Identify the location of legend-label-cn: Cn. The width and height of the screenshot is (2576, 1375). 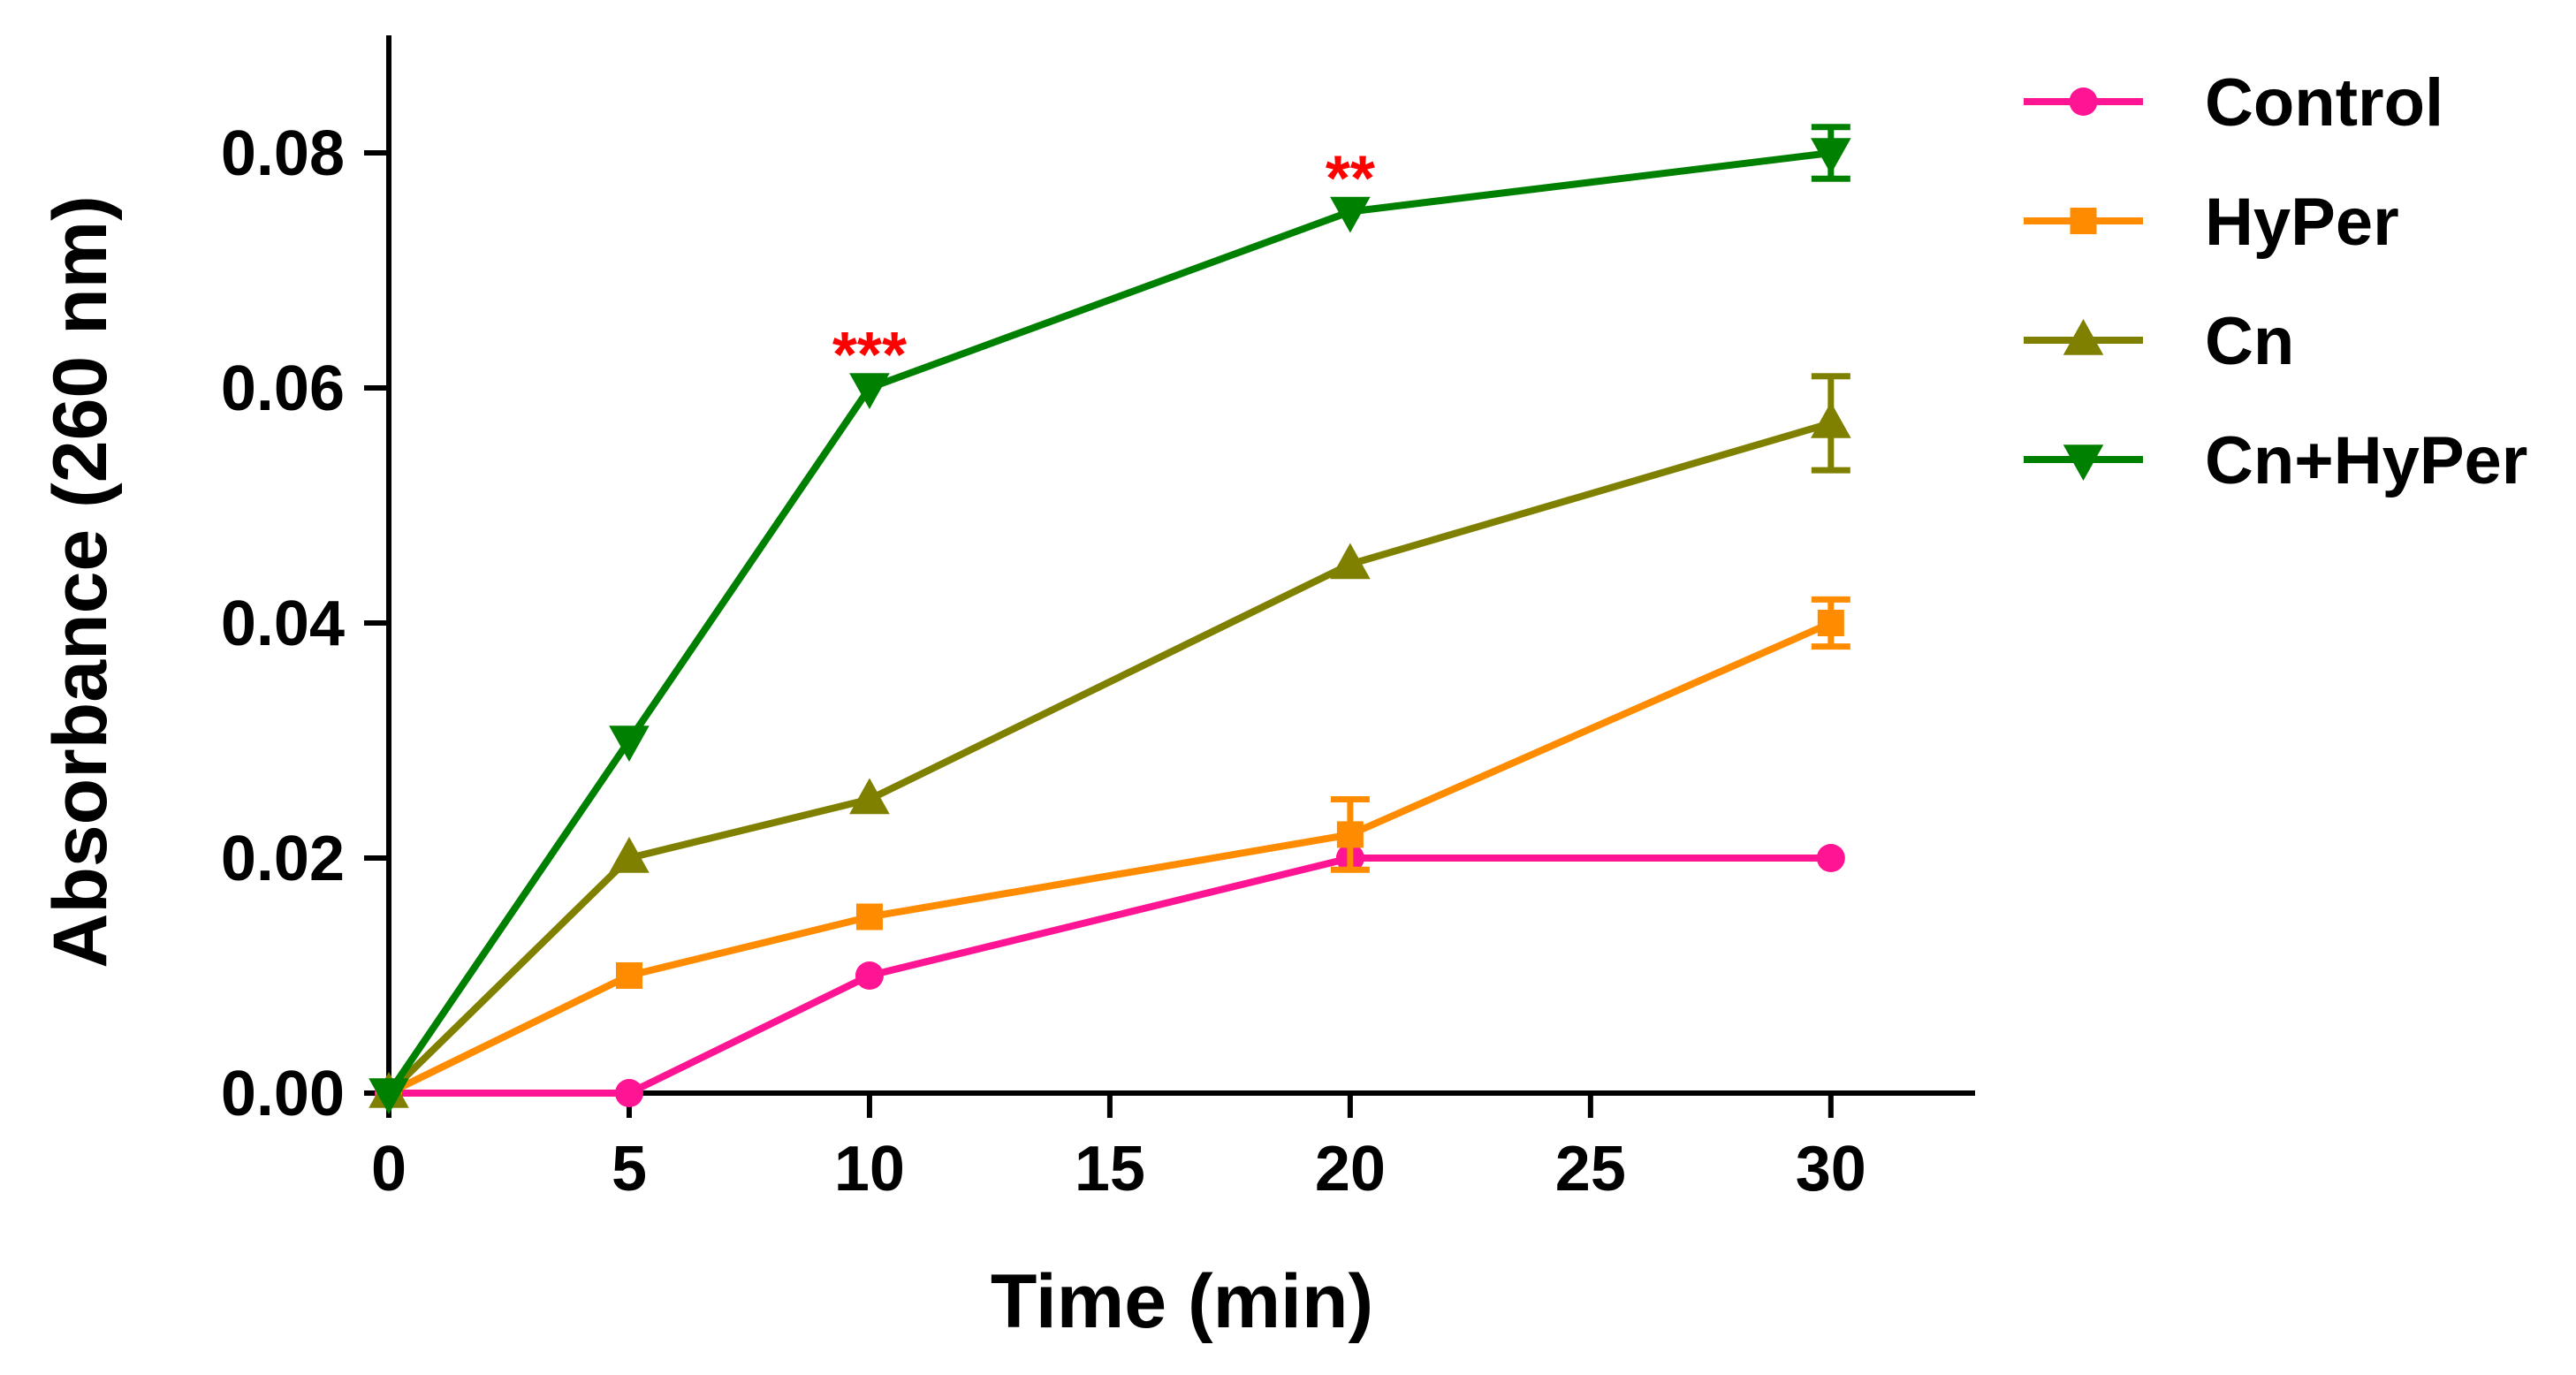
(2249, 341).